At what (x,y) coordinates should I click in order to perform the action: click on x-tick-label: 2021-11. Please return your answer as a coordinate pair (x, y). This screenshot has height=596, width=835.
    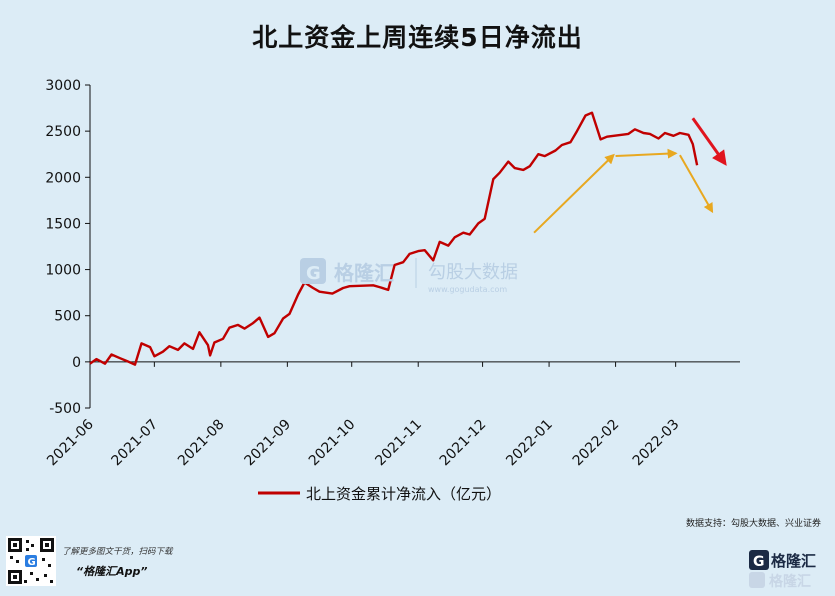
    Looking at the image, I should click on (398, 443).